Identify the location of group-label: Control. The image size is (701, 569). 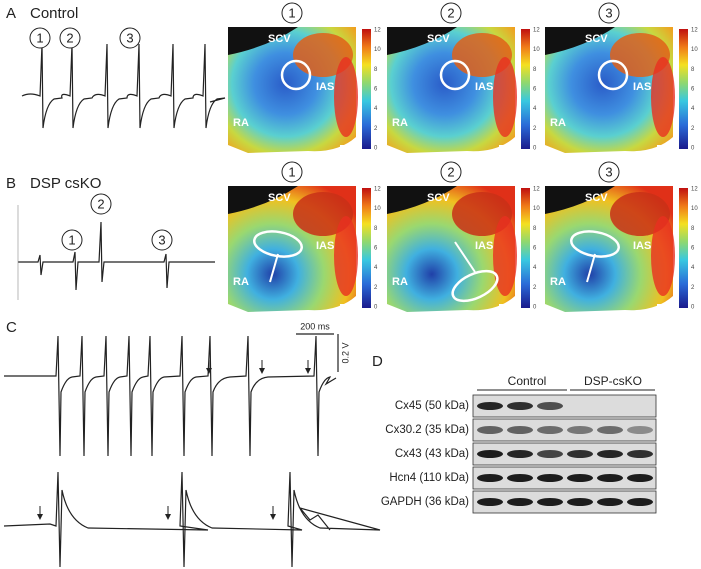
(527, 381).